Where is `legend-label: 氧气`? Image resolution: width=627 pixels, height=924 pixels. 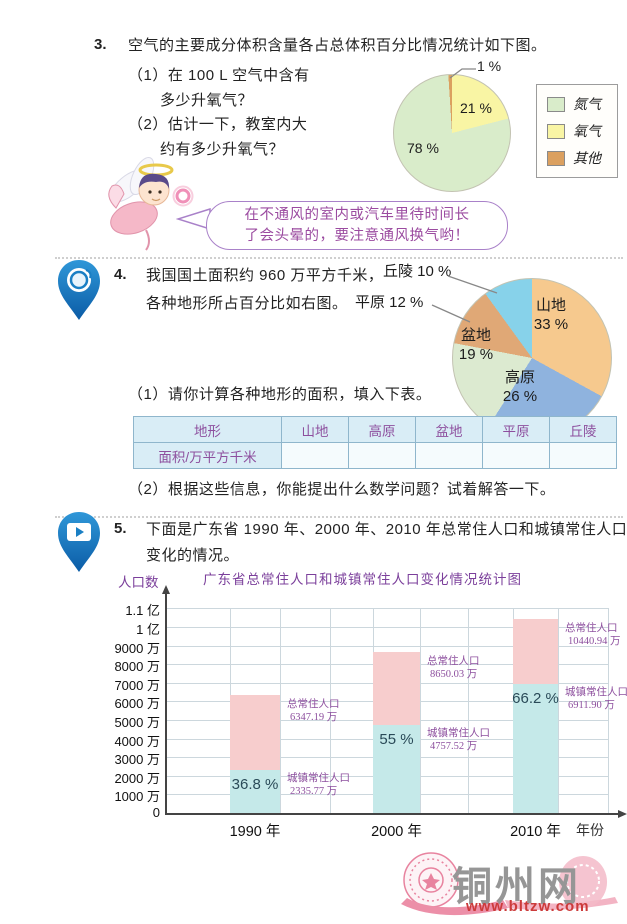
legend-label: 氧气 is located at coordinates (587, 132).